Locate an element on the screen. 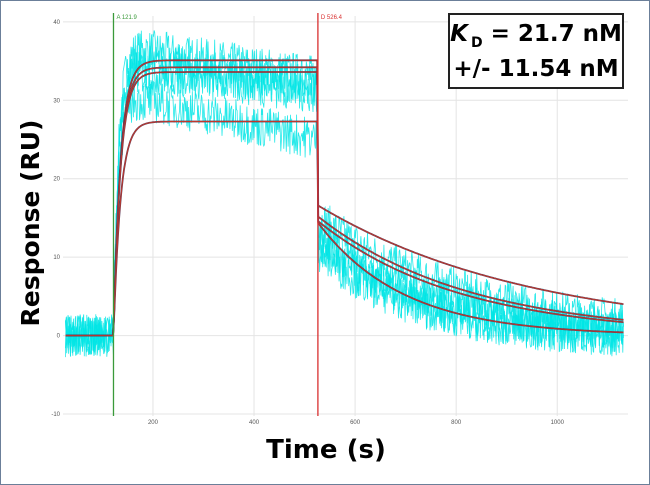  y-tick-label: 30 is located at coordinates (56, 101).